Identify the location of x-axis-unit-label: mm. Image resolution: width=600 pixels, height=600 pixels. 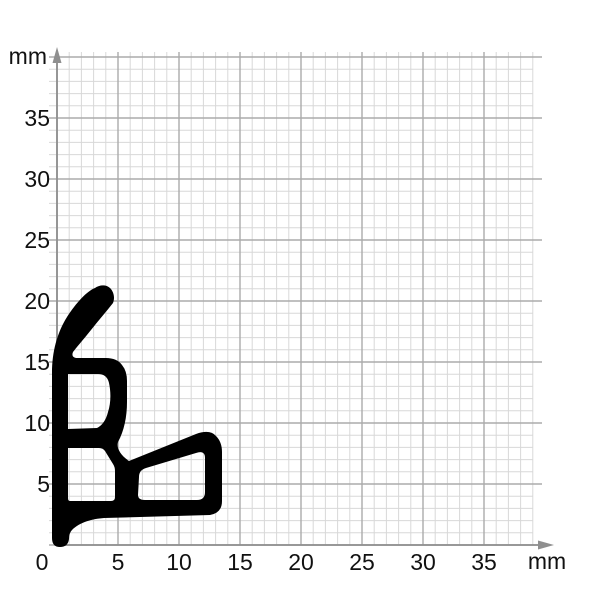
(547, 561).